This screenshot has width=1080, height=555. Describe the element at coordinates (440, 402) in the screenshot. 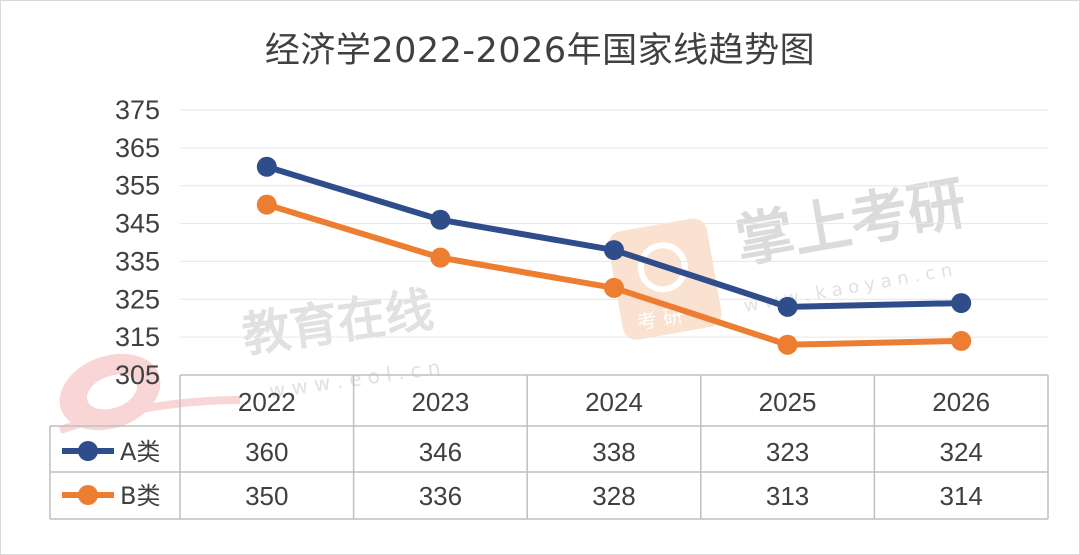

I see `x-tick-label: 2023` at that location.